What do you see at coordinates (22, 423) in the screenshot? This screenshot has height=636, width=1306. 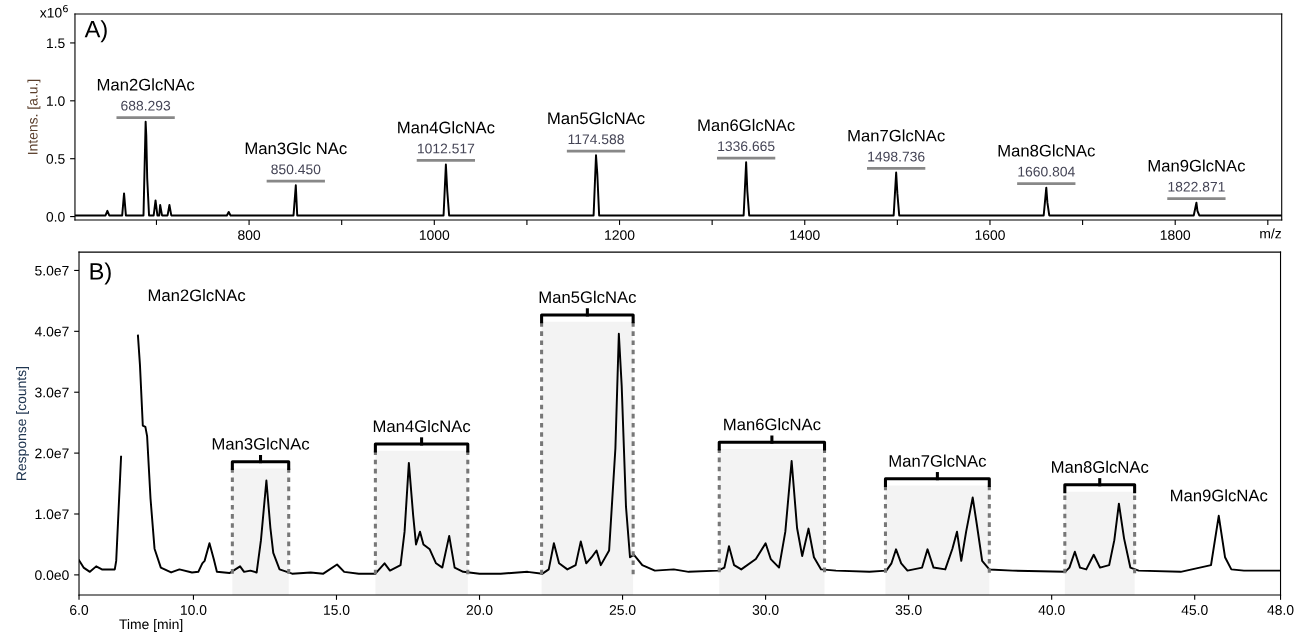 I see `y-axis-title: Response [counts]` at bounding box center [22, 423].